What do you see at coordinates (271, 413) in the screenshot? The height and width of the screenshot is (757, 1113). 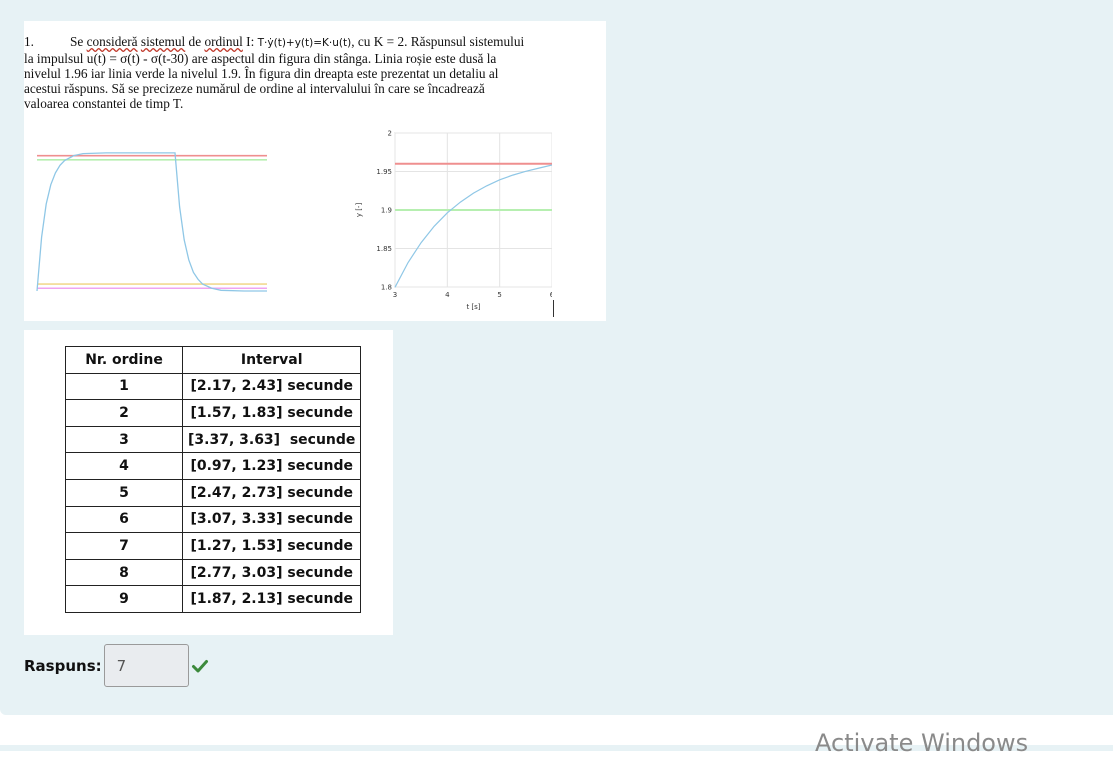 I see `interval-cell: [1.57, 1.83] secunde` at bounding box center [271, 413].